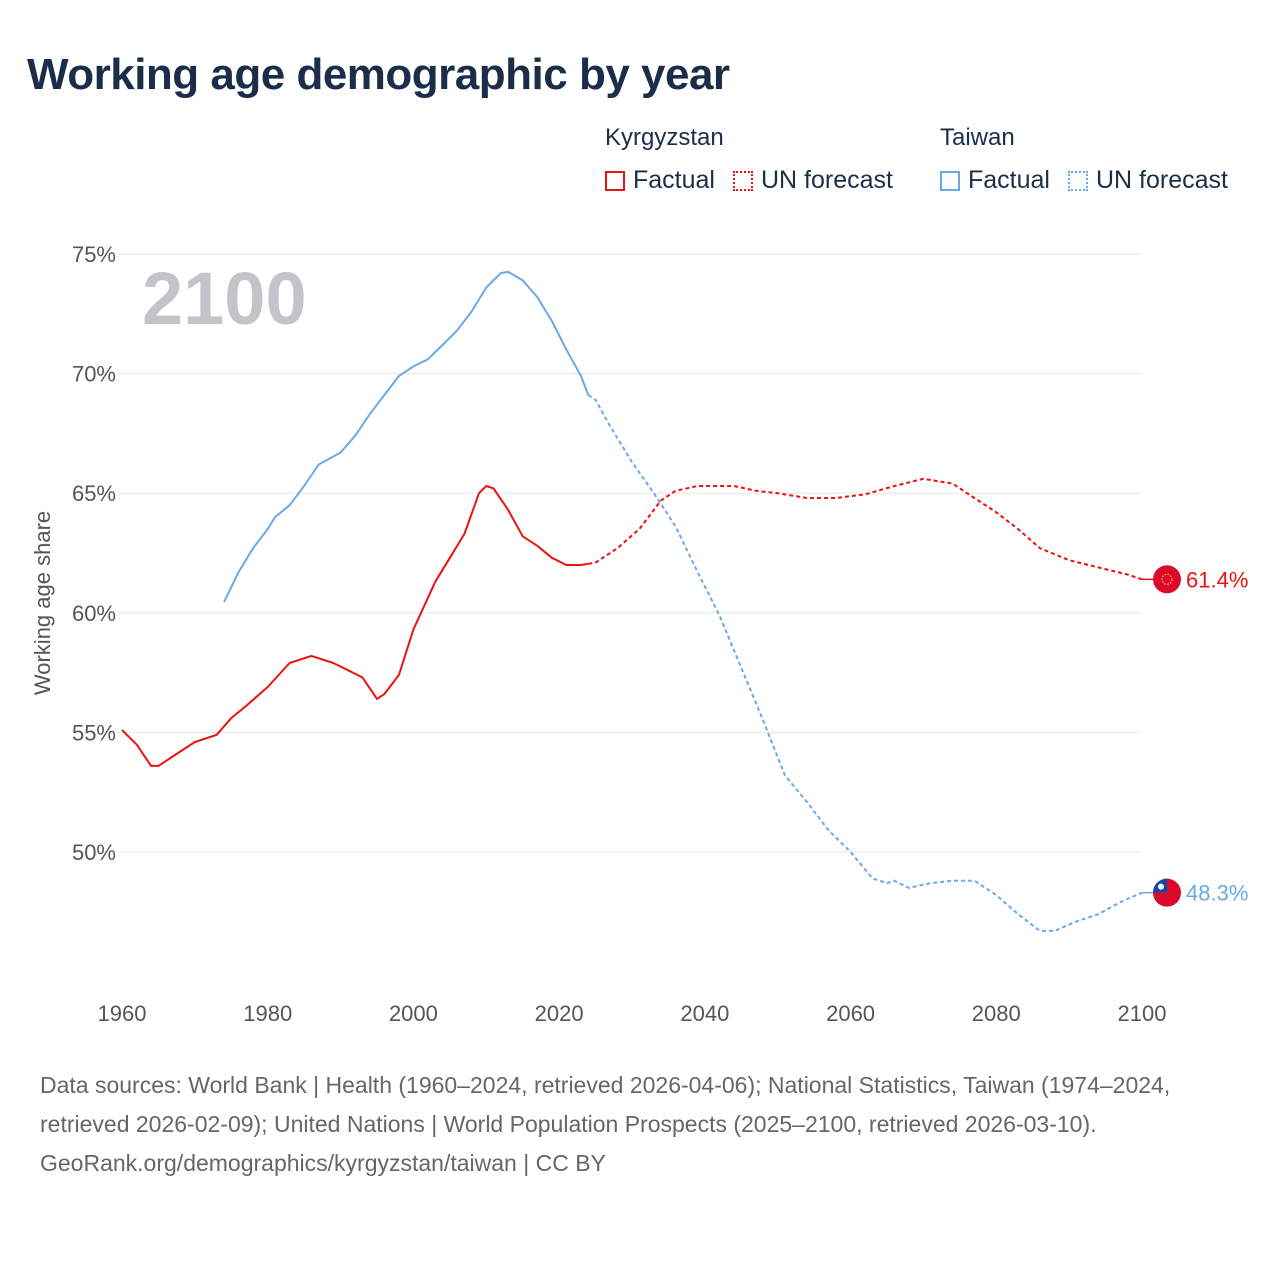  I want to click on x-tick-label: 2040, so click(704, 1013).